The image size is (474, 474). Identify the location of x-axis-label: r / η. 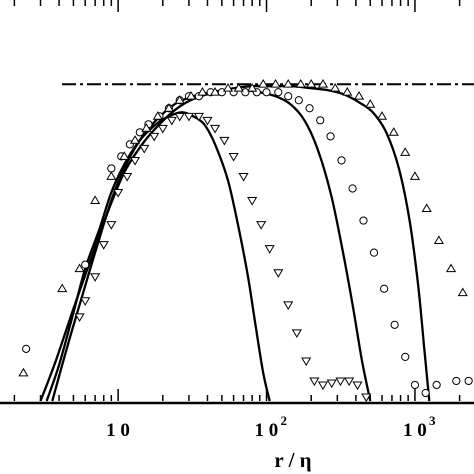
(292, 460).